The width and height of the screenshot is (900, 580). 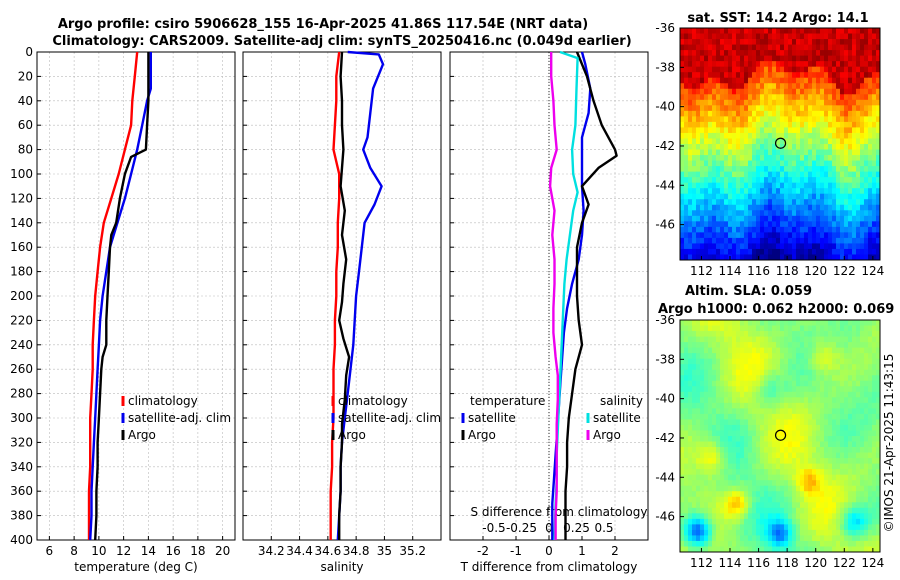 I want to click on y-tick-label: 180, so click(x=21, y=272).